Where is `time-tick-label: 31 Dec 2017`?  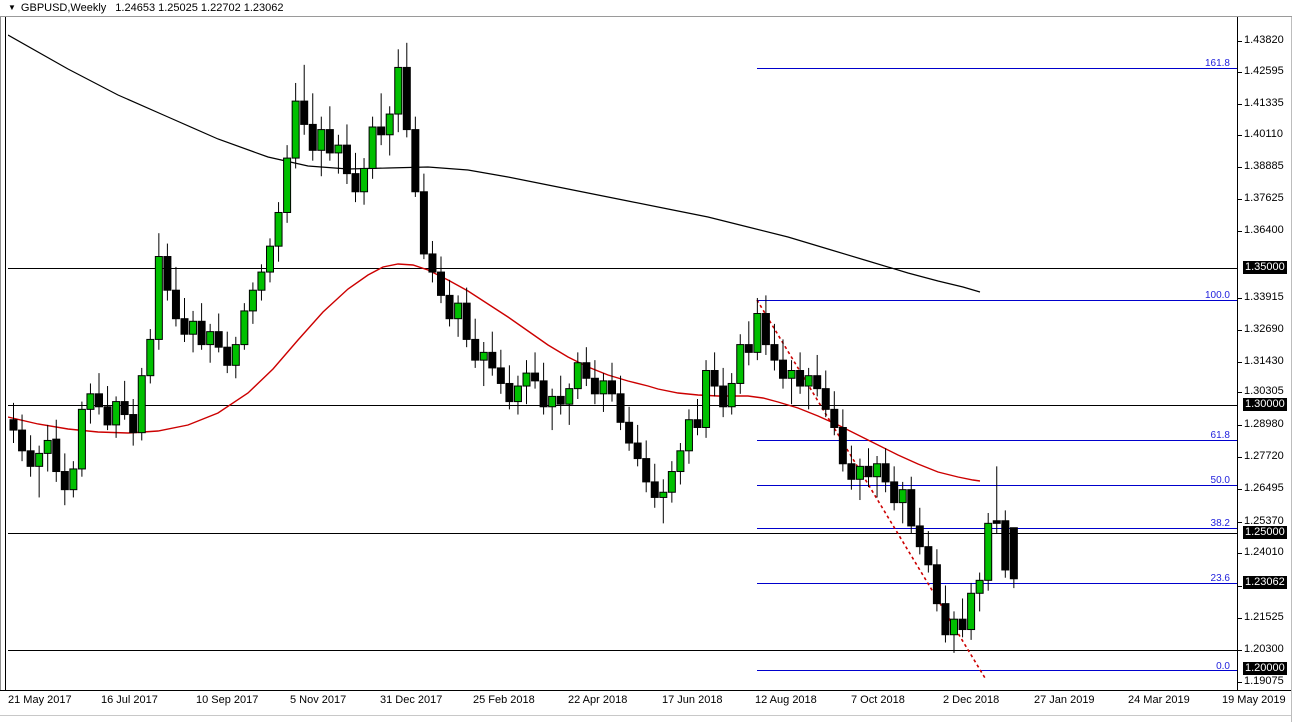
time-tick-label: 31 Dec 2017 is located at coordinates (411, 700).